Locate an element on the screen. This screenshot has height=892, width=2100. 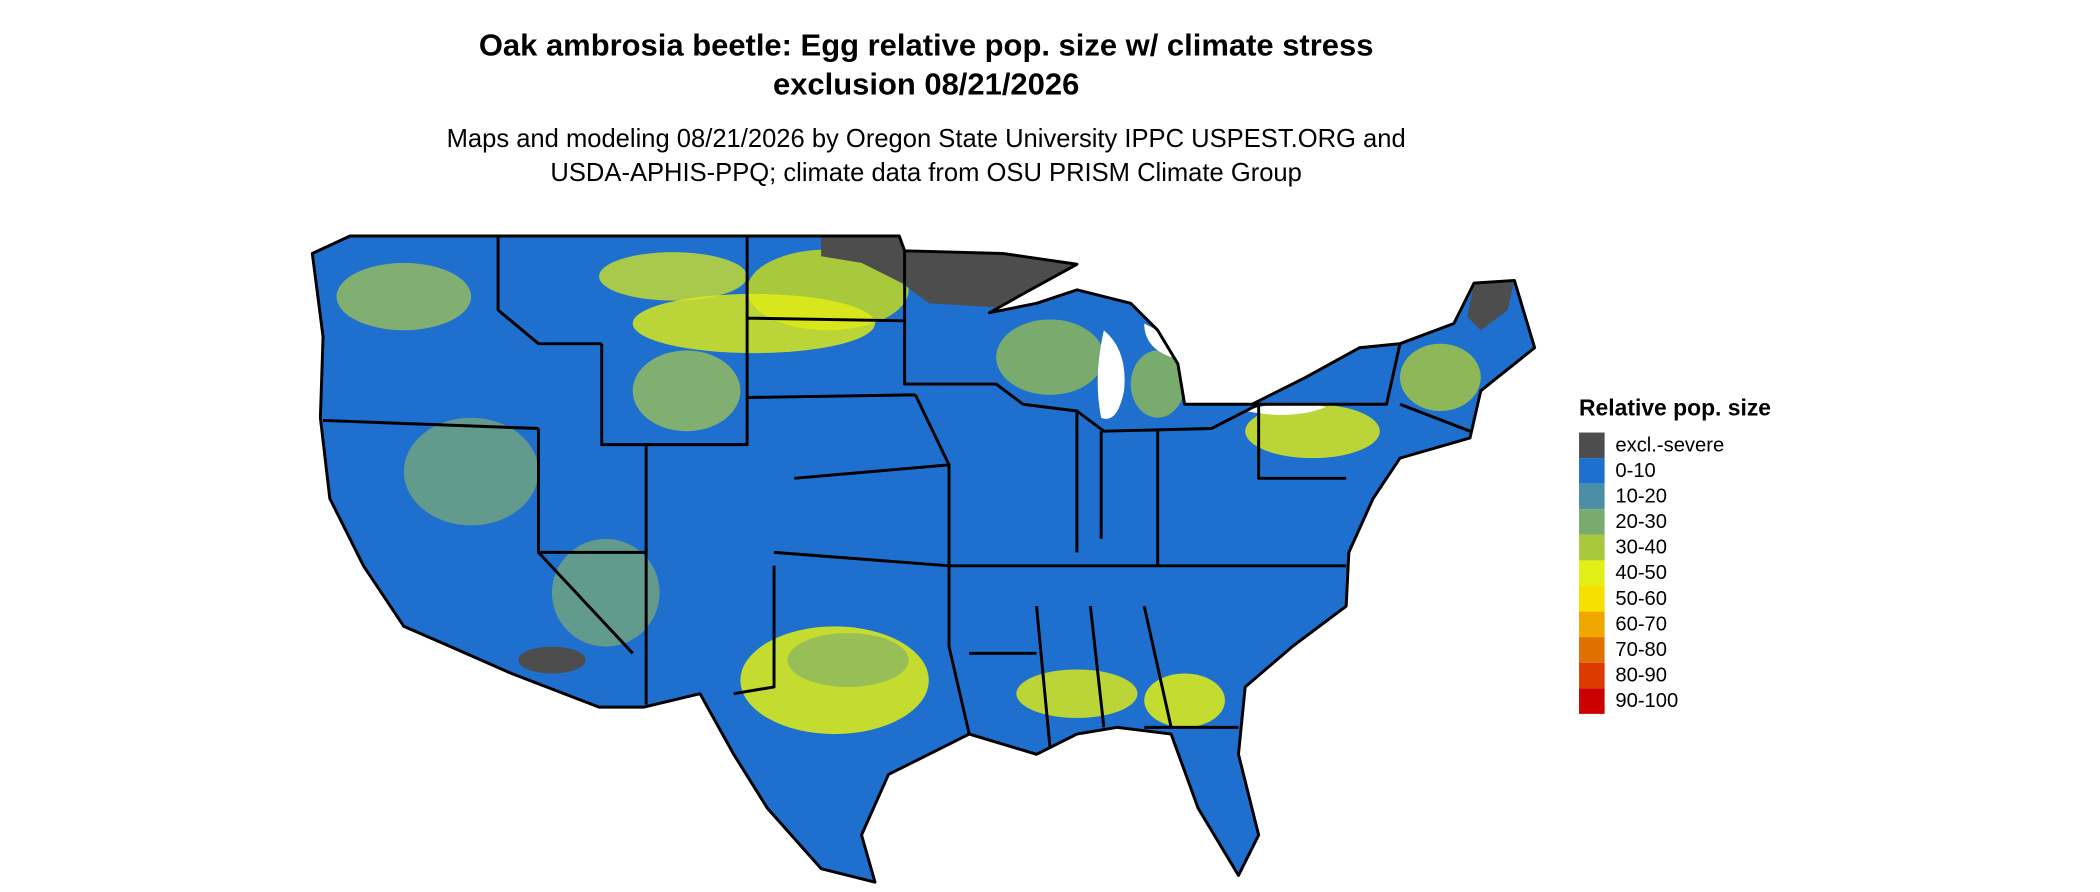
legend-label: 60-70 is located at coordinates (1641, 624).